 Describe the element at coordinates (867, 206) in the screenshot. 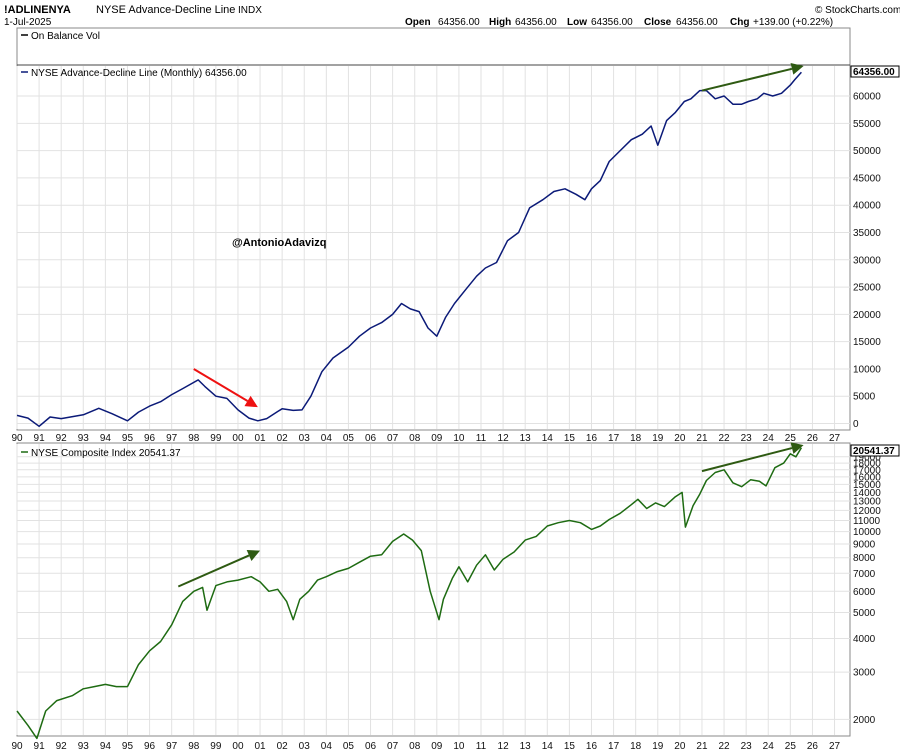

I see `ad-y-tick-label: 40000` at that location.